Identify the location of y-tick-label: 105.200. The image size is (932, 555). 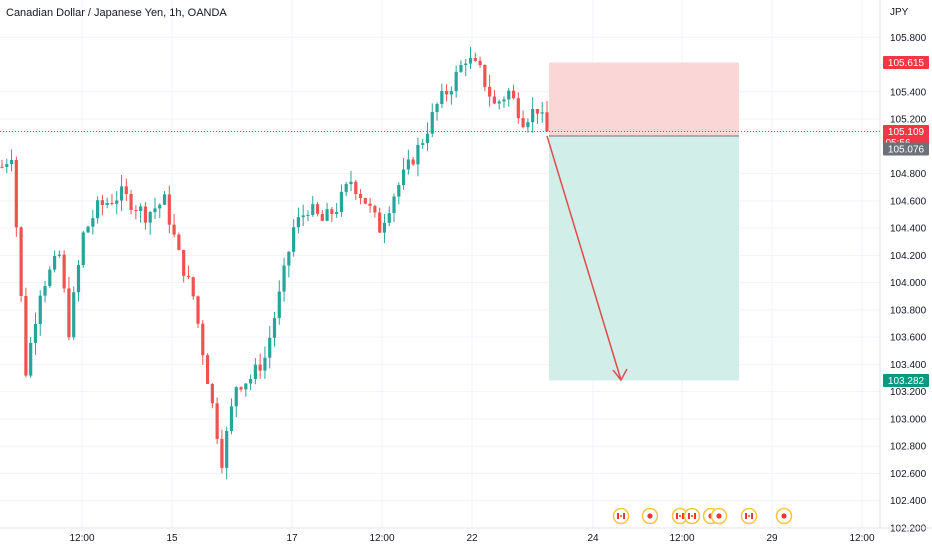
(908, 120).